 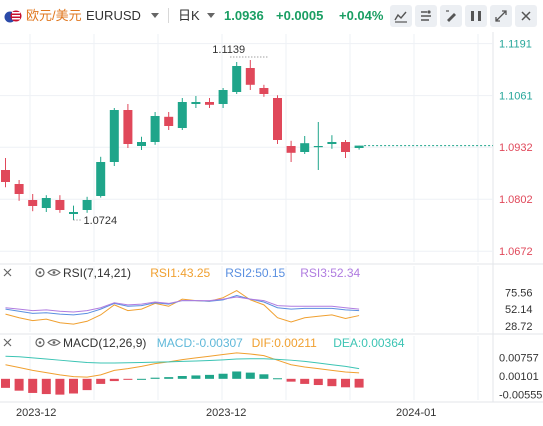 I want to click on y-axis-tick-label: 1.0802, so click(x=516, y=200).